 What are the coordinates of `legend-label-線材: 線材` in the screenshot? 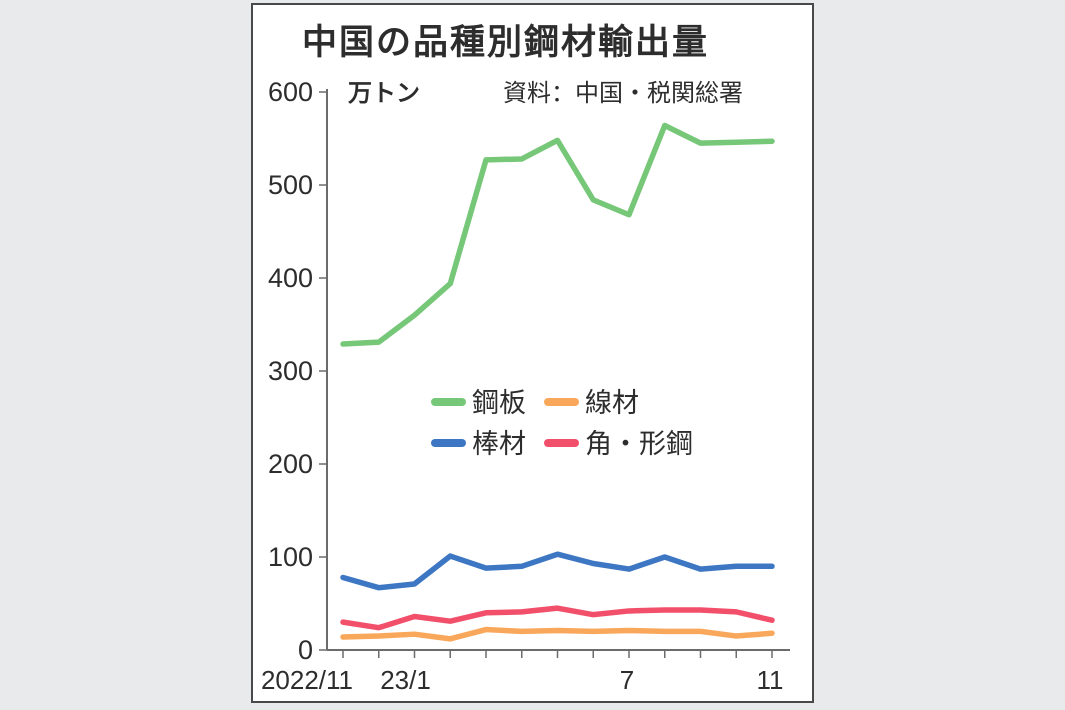 It's located at (612, 403).